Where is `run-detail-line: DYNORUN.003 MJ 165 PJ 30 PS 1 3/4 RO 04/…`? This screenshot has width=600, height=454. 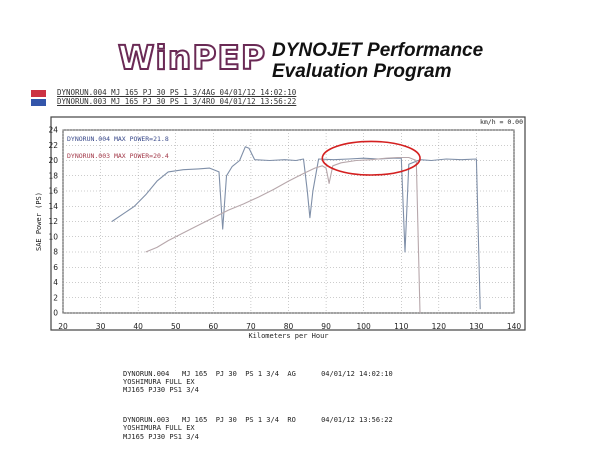 run-detail-line: DYNORUN.003 MJ 165 PJ 30 PS 1 3/4 RO 04/… is located at coordinates (258, 420).